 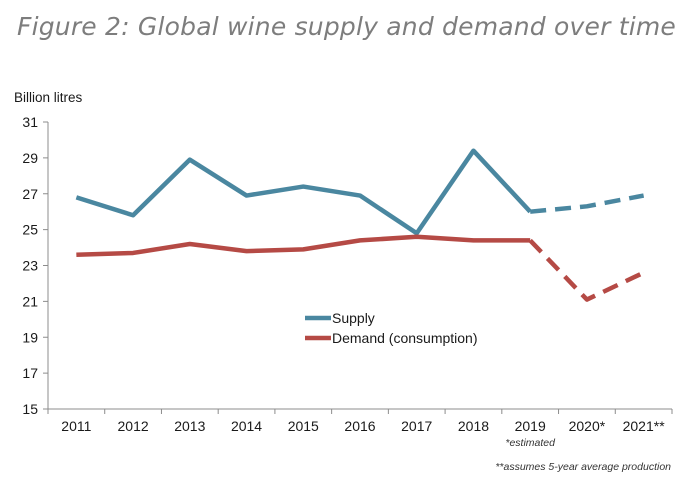 What do you see at coordinates (189, 426) in the screenshot?
I see `x-tick-label: 2013` at bounding box center [189, 426].